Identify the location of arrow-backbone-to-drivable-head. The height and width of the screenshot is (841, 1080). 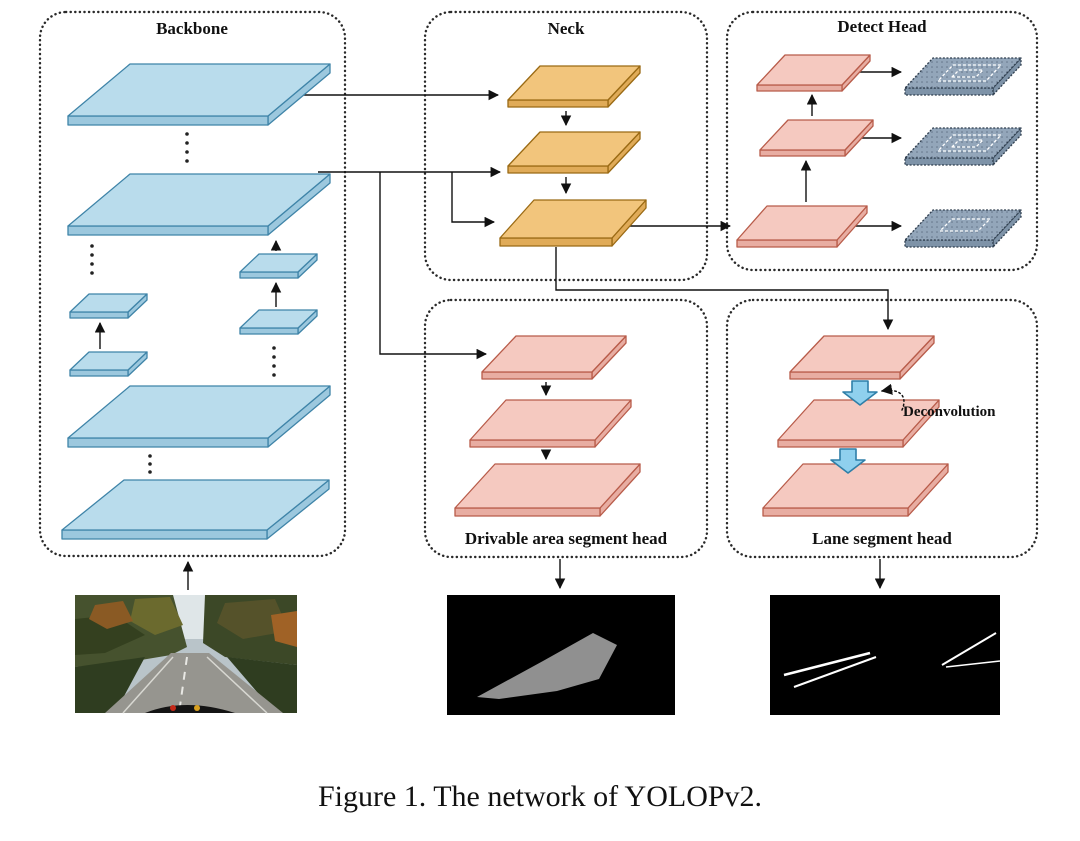
(433, 266).